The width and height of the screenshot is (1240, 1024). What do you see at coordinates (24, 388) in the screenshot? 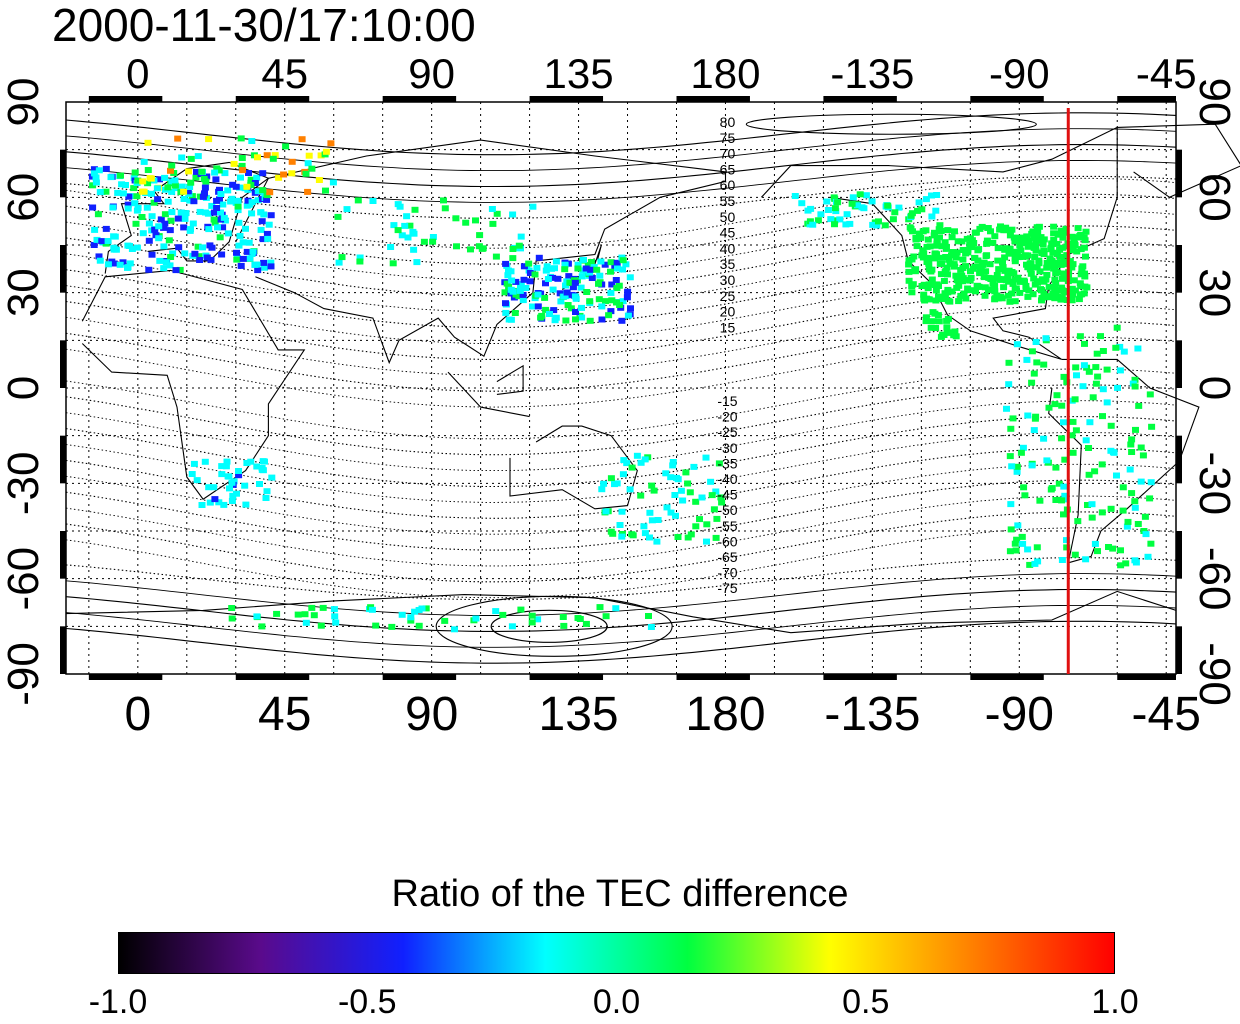
I see `lat-tick-label-left: 0` at bounding box center [24, 388].